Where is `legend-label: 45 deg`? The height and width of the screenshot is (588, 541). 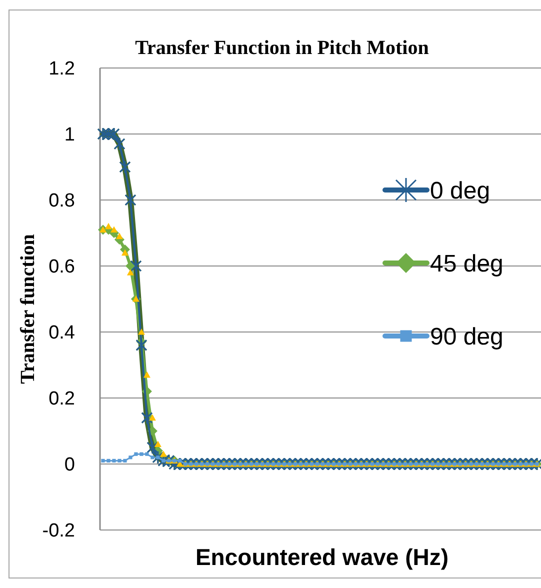 legend-label: 45 deg is located at coordinates (467, 264).